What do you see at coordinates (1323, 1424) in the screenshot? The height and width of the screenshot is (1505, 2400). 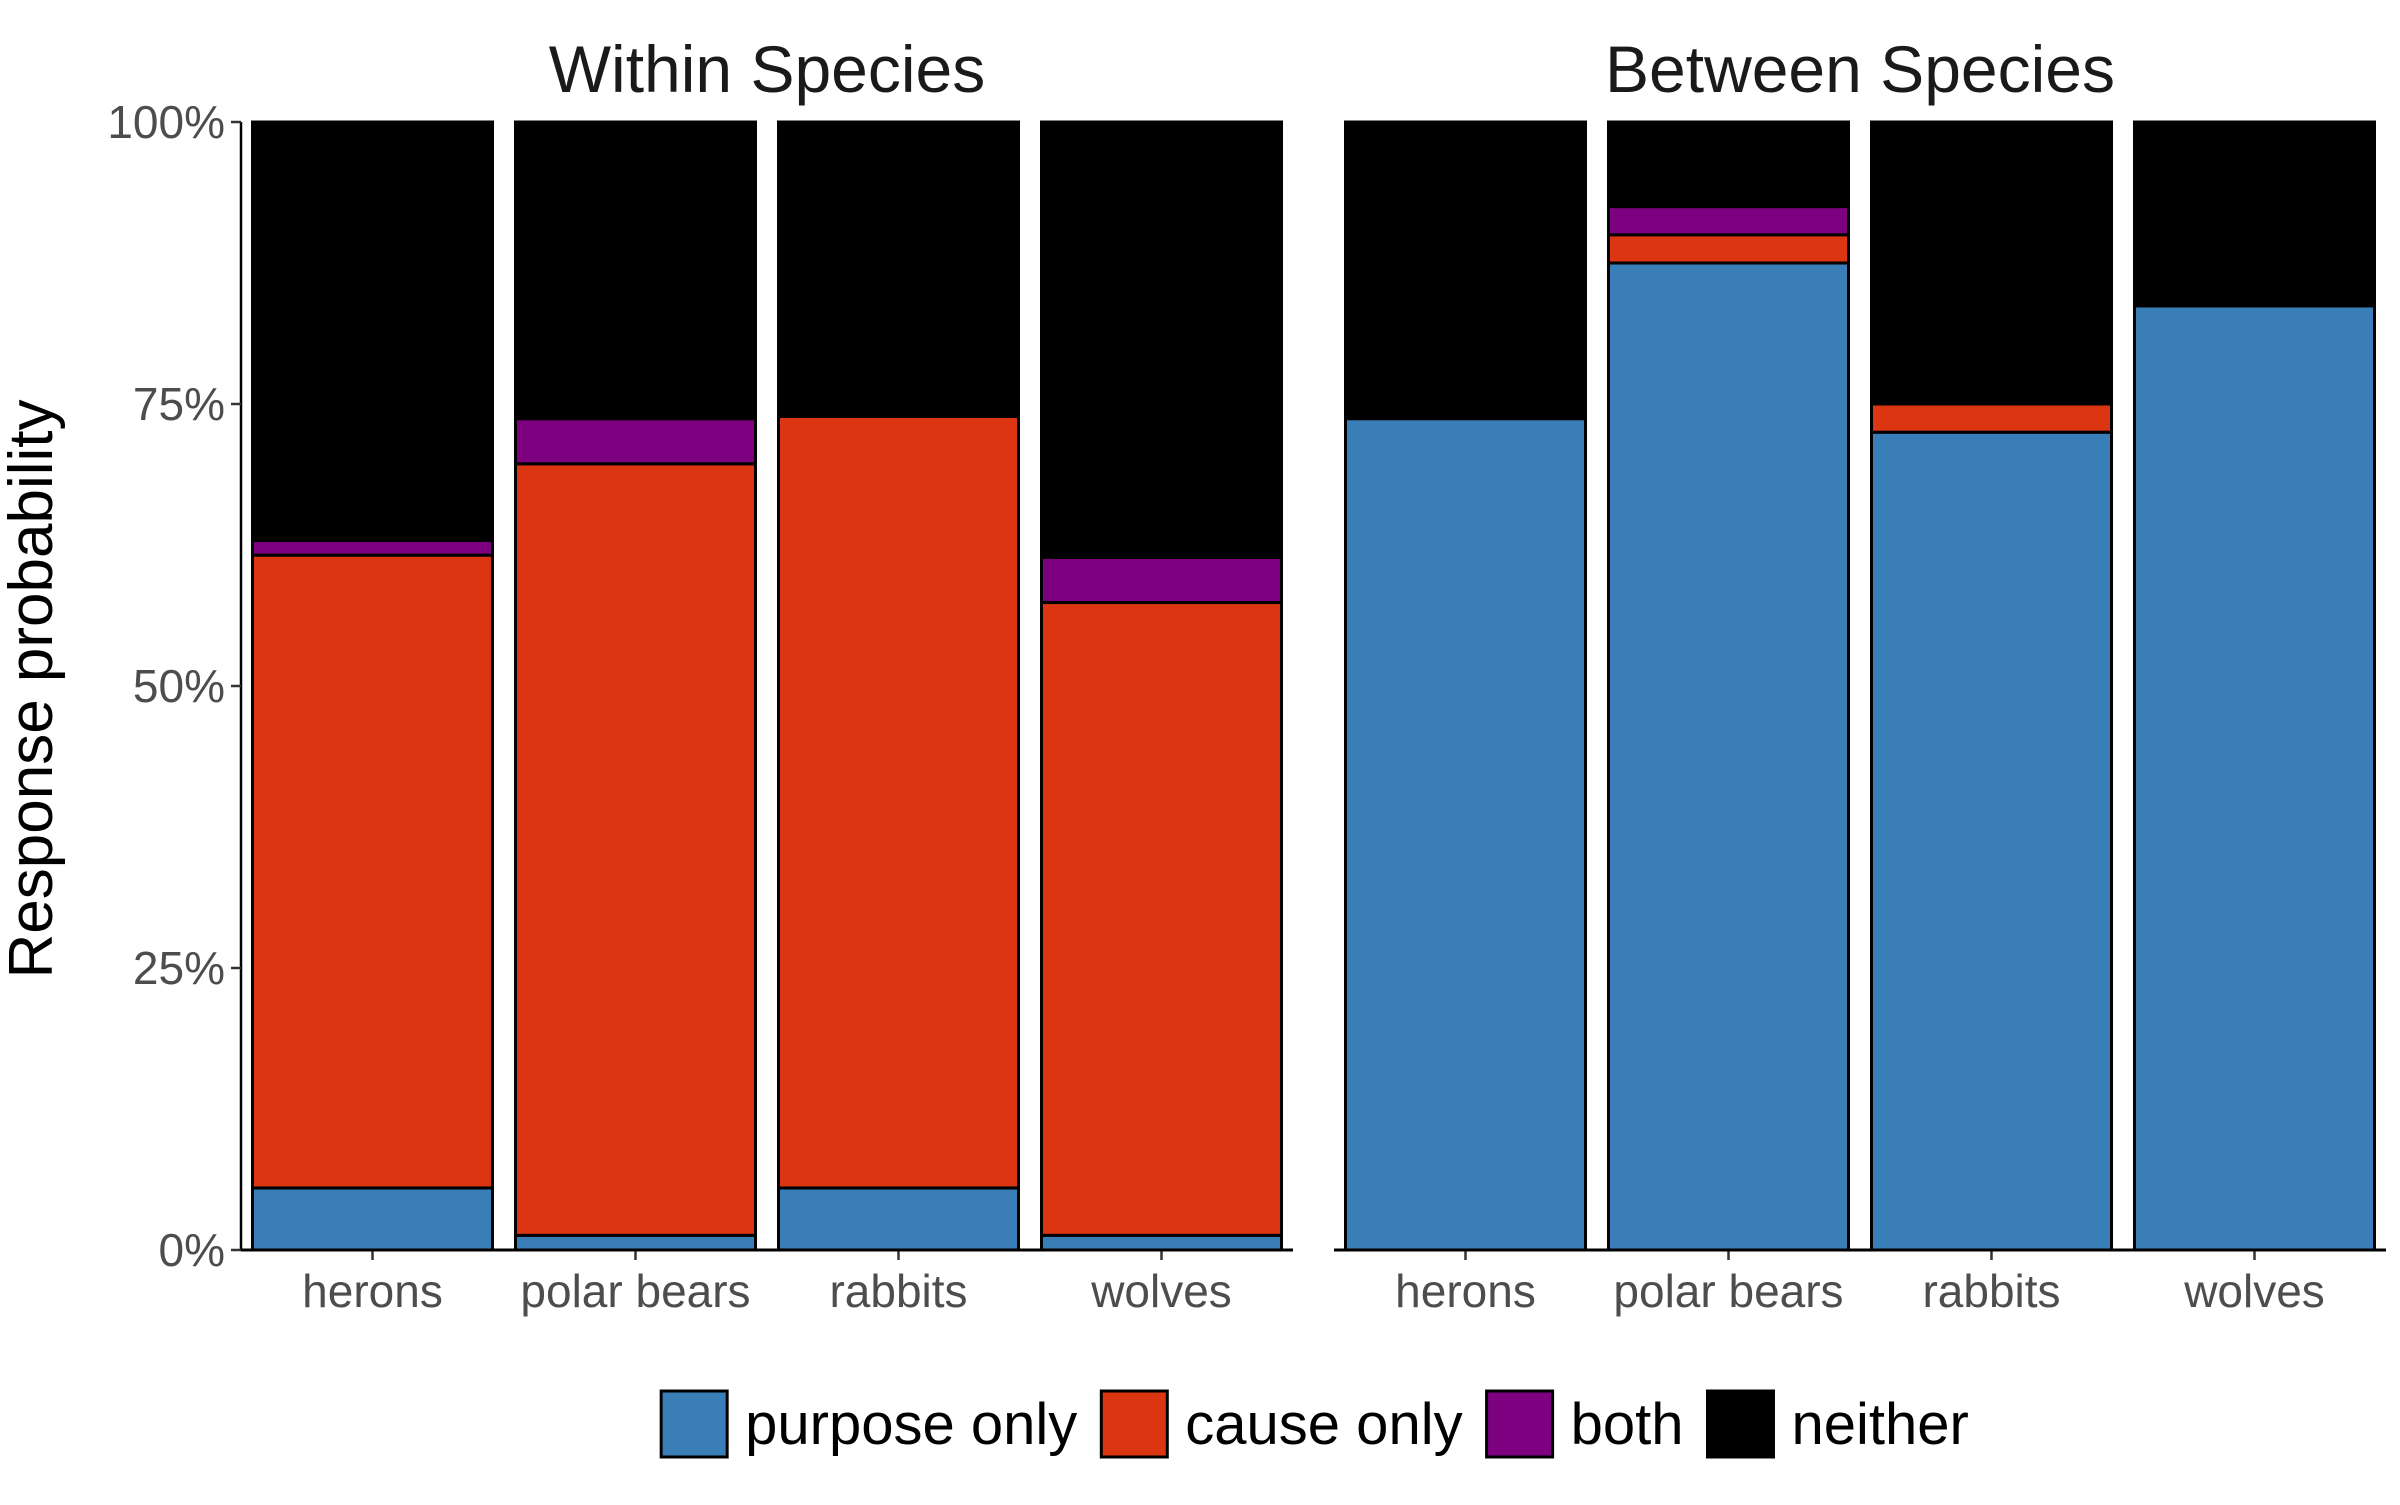 I see `legend-label: cause only` at bounding box center [1323, 1424].